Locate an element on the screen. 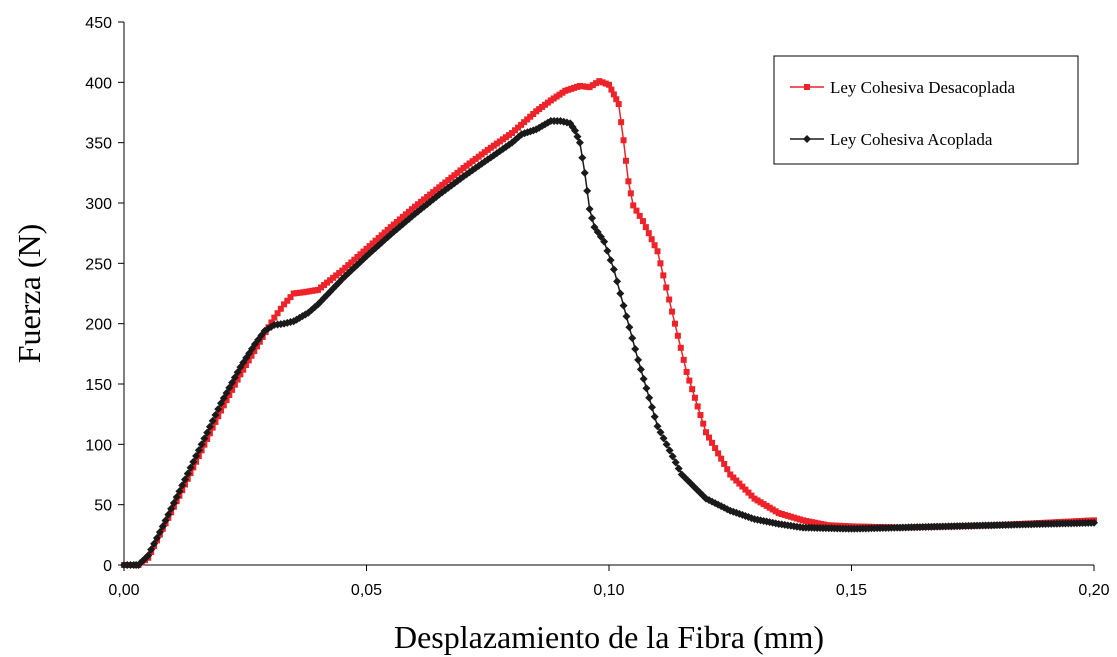  y-tick-label: 400 is located at coordinates (98, 83).